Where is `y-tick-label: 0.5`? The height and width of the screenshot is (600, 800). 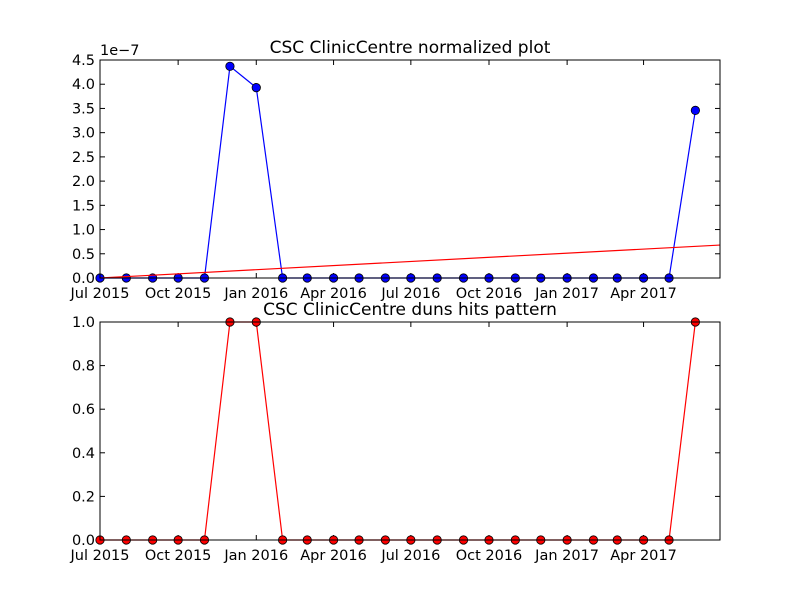 y-tick-label: 0.5 is located at coordinates (83, 255).